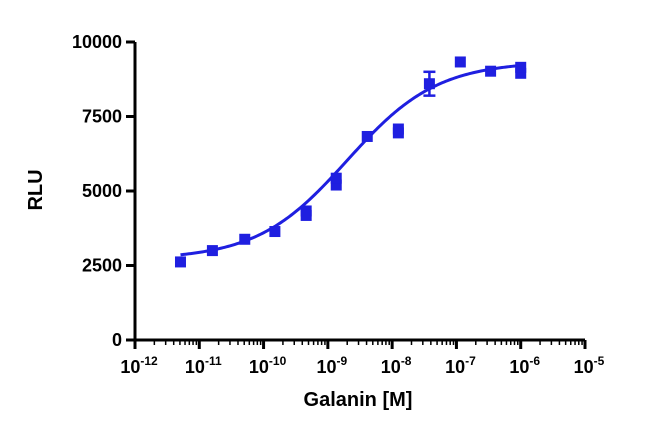  What do you see at coordinates (460, 365) in the screenshot?
I see `x-tick-label: 10⁻⁷` at bounding box center [460, 365].